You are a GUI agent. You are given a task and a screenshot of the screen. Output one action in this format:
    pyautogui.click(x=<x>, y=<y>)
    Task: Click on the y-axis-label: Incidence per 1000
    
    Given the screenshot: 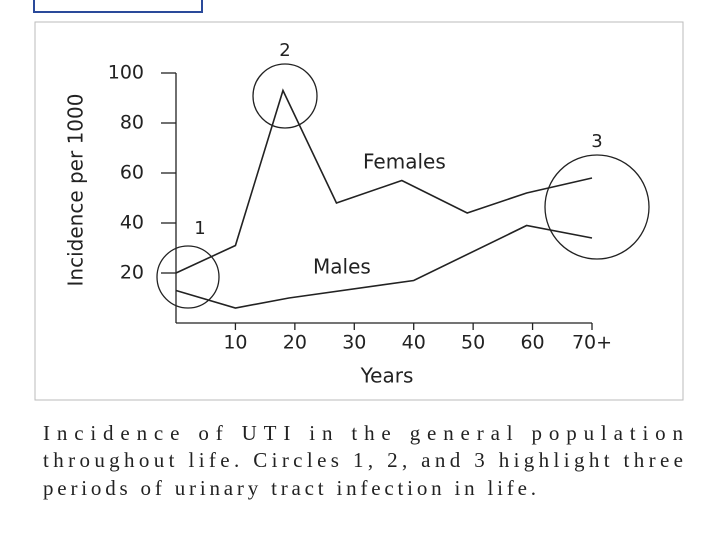 What is the action you would take?
    pyautogui.click(x=76, y=190)
    